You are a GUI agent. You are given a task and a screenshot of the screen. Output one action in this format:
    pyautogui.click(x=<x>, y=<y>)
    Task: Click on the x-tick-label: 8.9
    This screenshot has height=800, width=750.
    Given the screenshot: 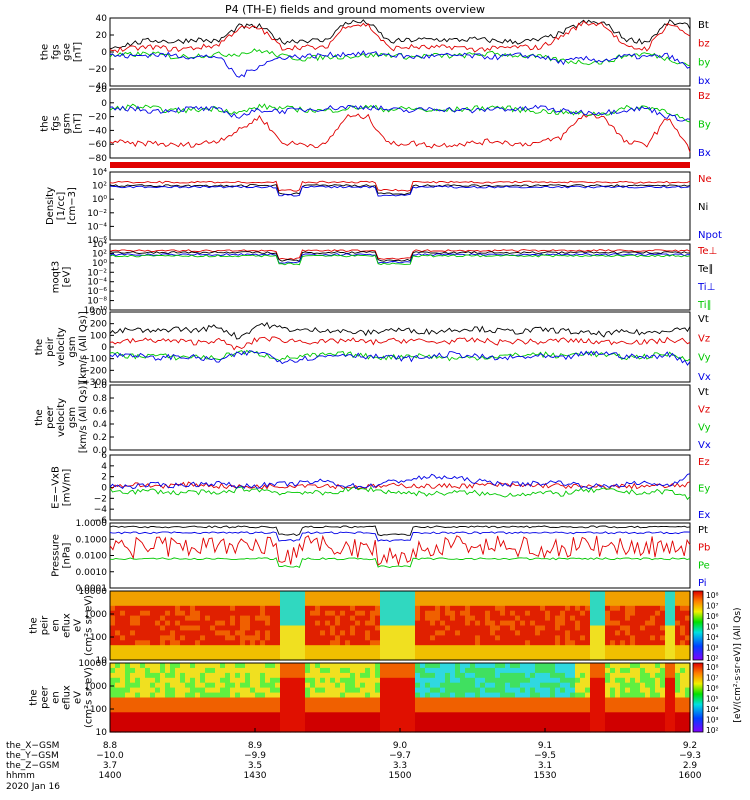 What is the action you would take?
    pyautogui.click(x=255, y=746)
    